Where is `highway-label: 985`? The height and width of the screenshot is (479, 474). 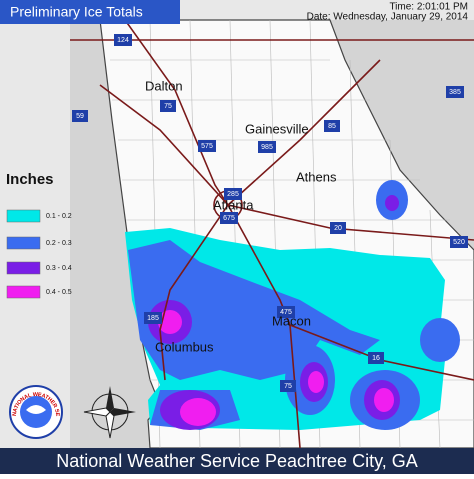 highway-label: 985 is located at coordinates (267, 147).